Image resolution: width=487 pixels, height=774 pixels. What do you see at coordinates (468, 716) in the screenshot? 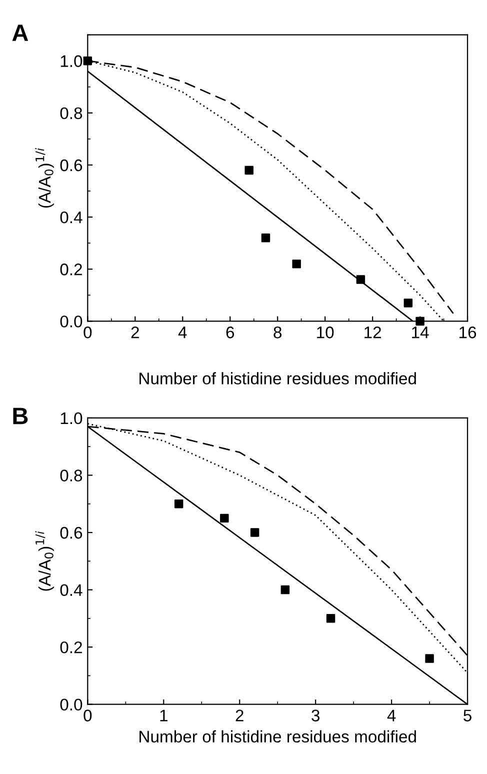
I see `x-tick-label: 5` at bounding box center [468, 716].